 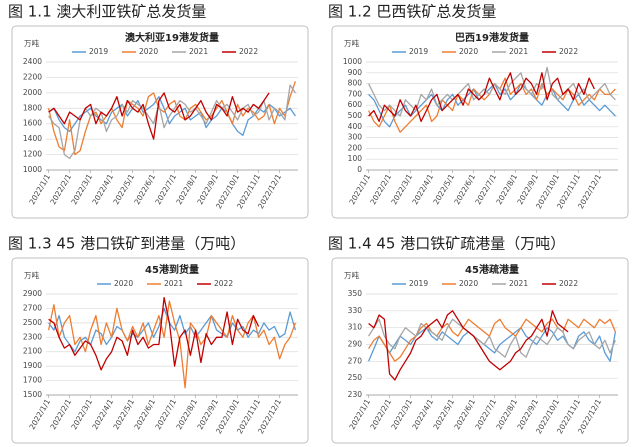 What do you see at coordinates (32, 138) in the screenshot?
I see `y-tick-label: 1400` at bounding box center [32, 138].